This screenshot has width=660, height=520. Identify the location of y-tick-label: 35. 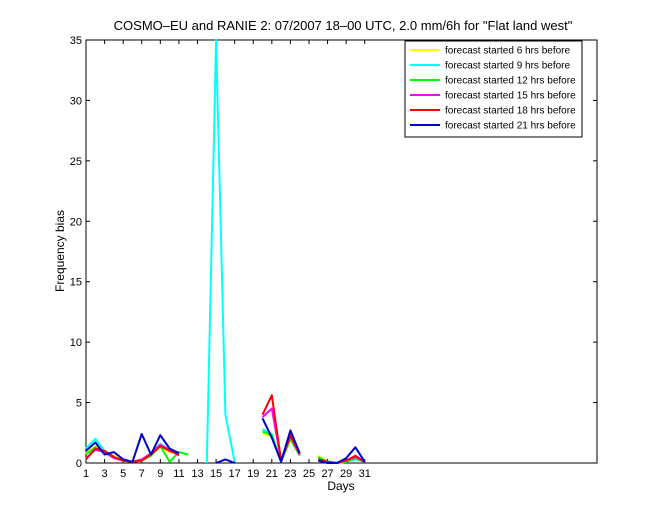
(76, 41).